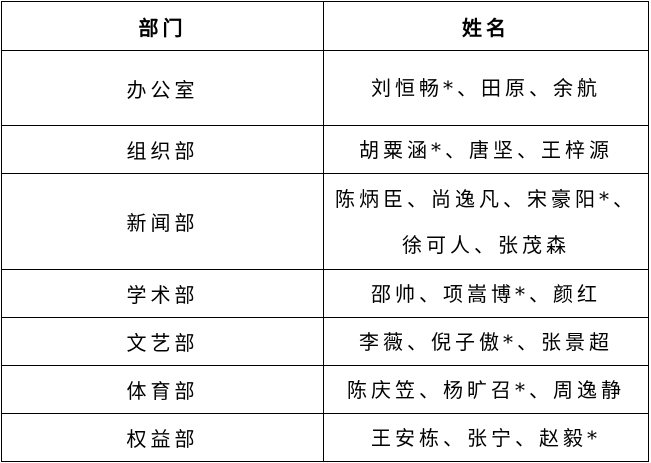 Image resolution: width=651 pixels, height=463 pixels. What do you see at coordinates (162, 389) in the screenshot?
I see `department-cell: 体育部` at bounding box center [162, 389].